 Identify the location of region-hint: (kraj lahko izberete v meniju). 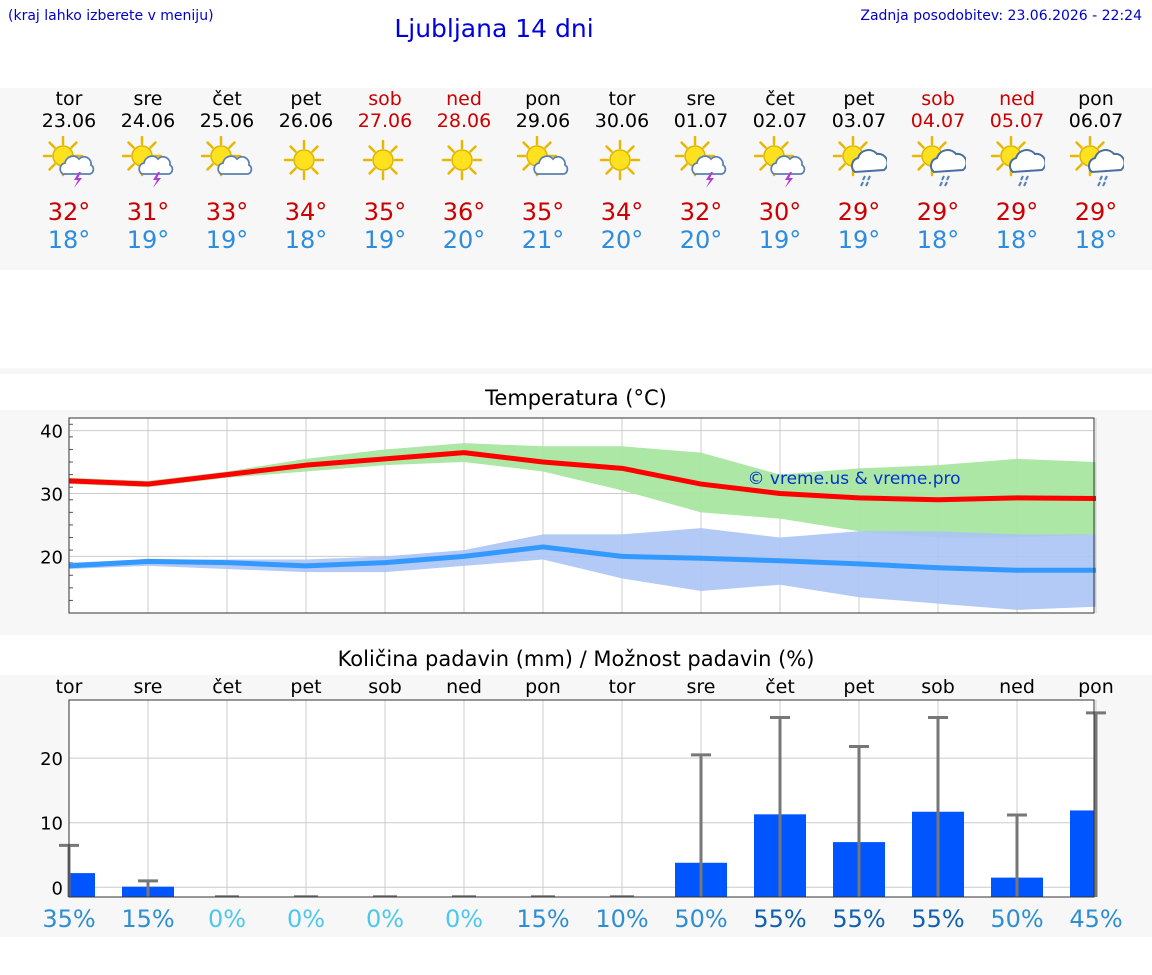
(111, 16).